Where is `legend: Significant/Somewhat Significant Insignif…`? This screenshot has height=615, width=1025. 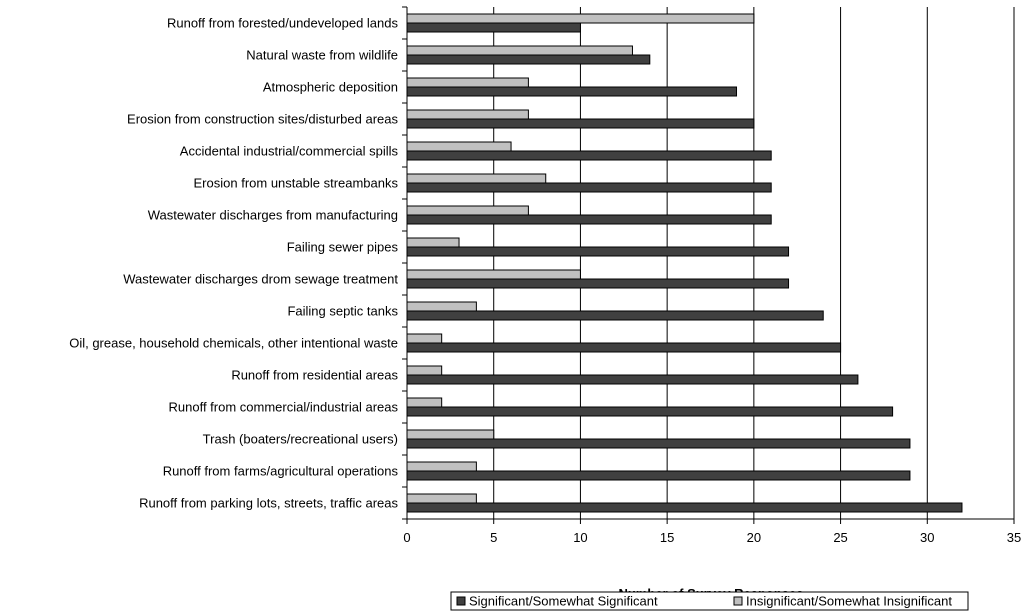 legend: Significant/Somewhat Significant Insignif… is located at coordinates (709, 601).